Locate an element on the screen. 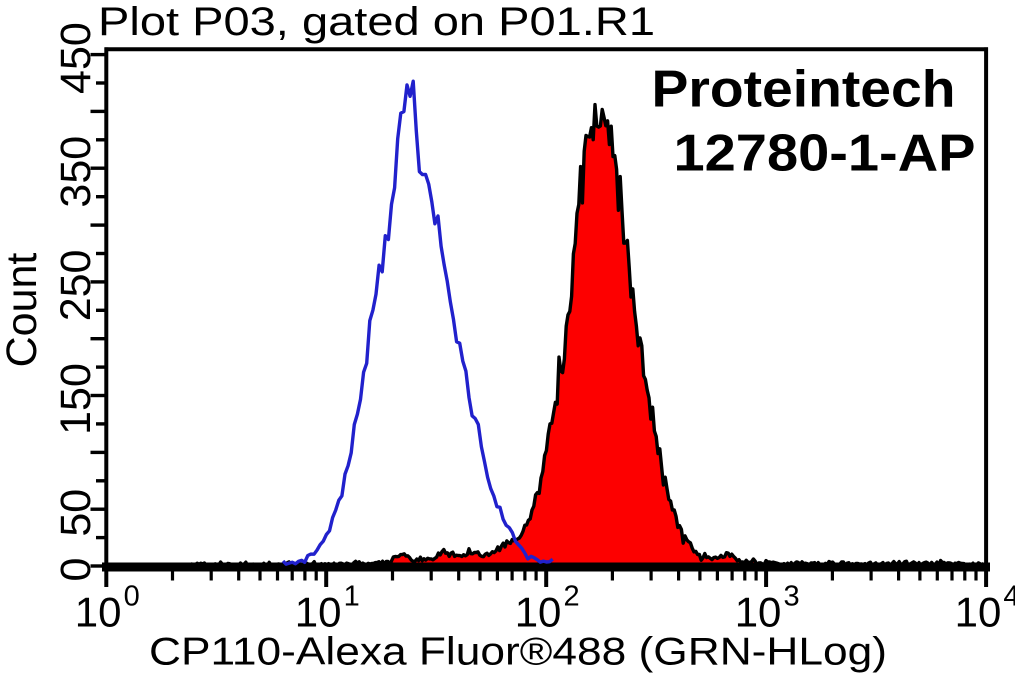 This screenshot has height=690, width=1015. svg-text: 2 is located at coordinates (572, 597).